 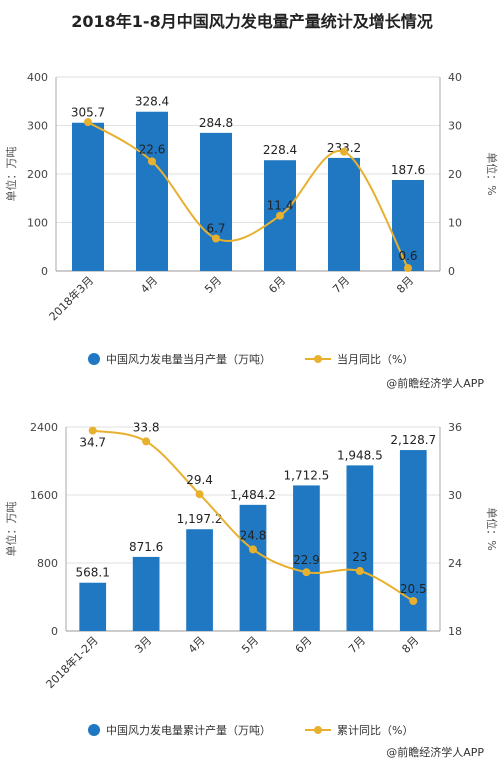 What do you see at coordinates (152, 149) in the screenshot?
I see `line-value-label: 22.6` at bounding box center [152, 149].